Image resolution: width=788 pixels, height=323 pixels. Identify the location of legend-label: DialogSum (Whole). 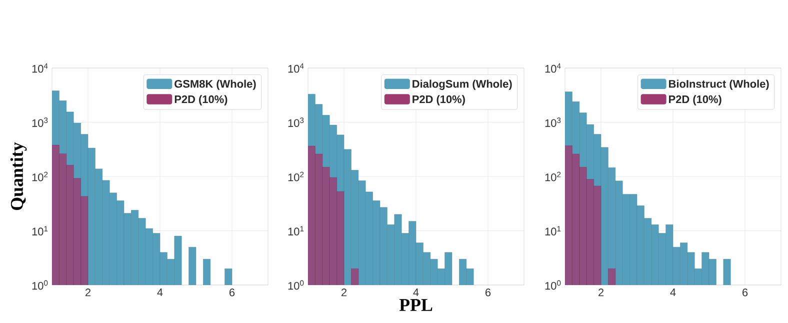
(462, 85).